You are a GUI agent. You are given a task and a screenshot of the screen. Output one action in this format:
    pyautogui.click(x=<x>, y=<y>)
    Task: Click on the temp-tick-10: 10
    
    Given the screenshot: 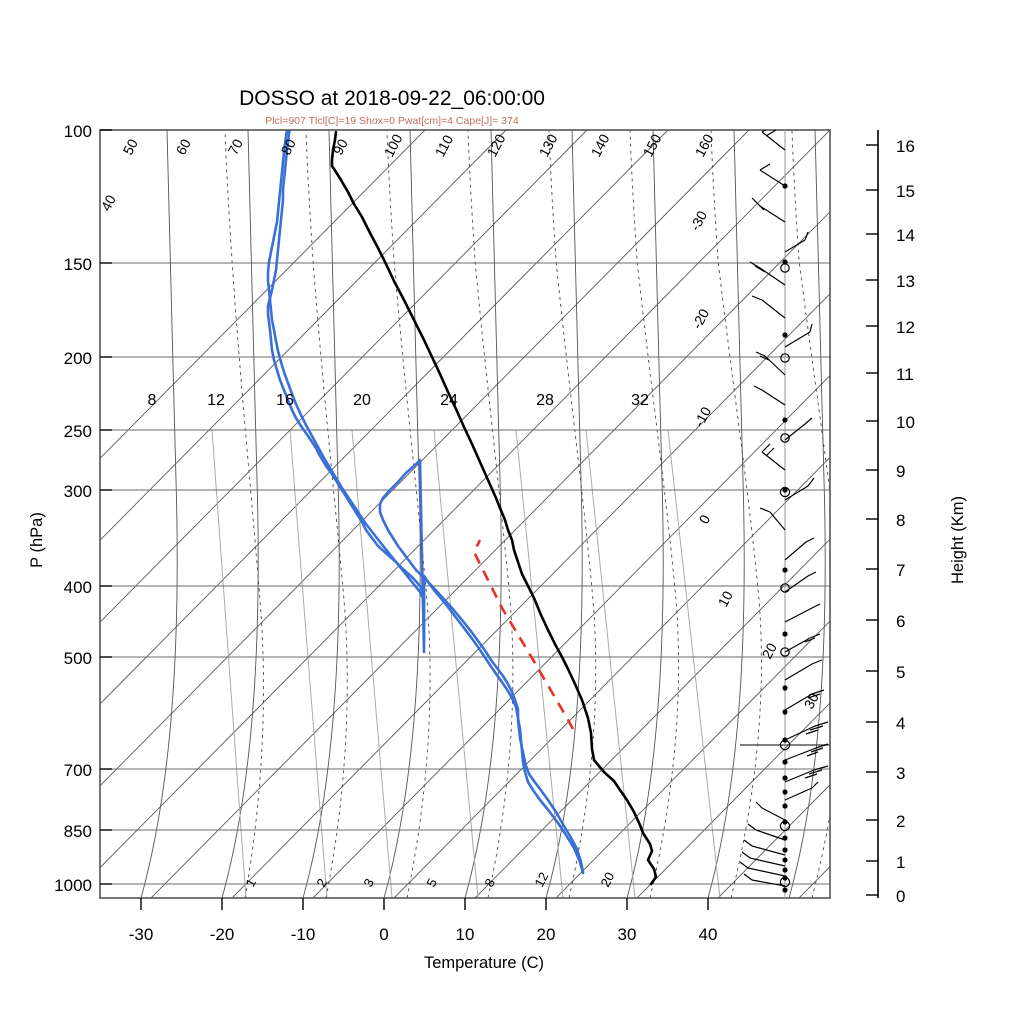 What is the action you would take?
    pyautogui.click(x=465, y=934)
    